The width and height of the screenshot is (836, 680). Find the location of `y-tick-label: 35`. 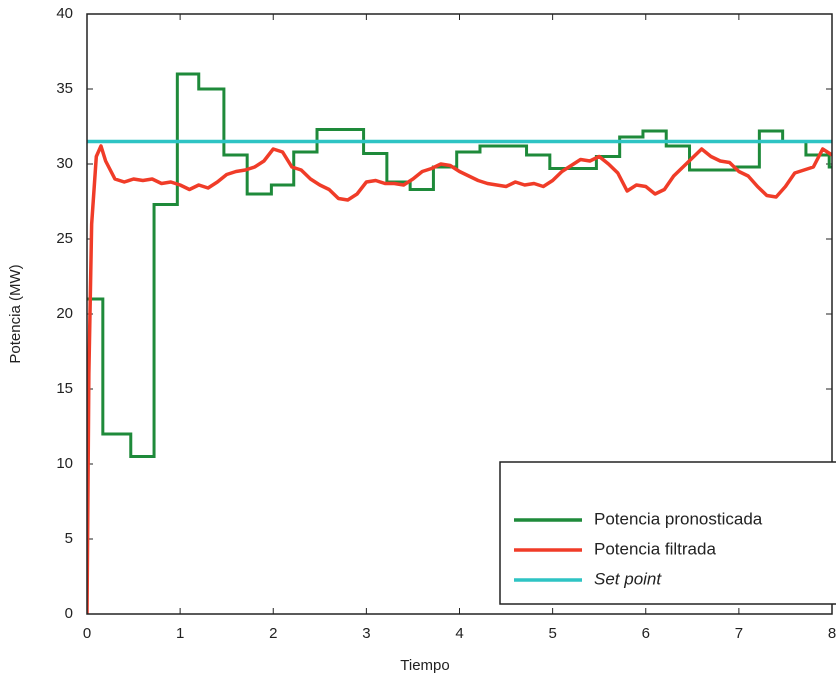

y-tick-label: 35 is located at coordinates (64, 88).